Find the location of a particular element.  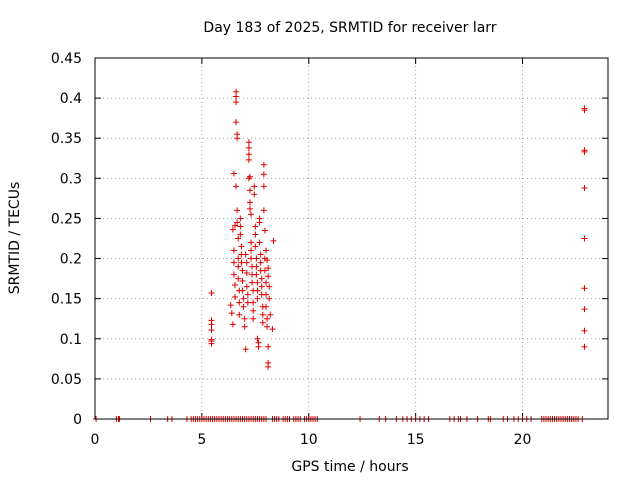

y-tick-label: 0.45 is located at coordinates (66, 59).